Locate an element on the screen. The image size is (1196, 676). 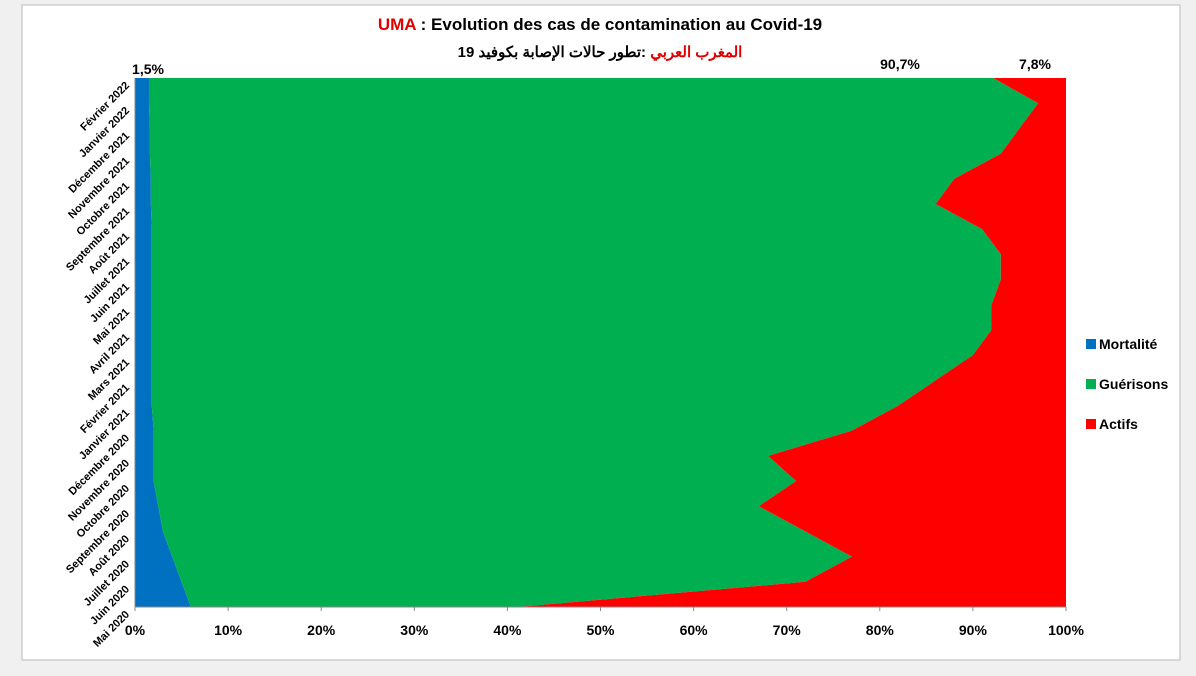
title-prefix: UMA is located at coordinates (397, 24).